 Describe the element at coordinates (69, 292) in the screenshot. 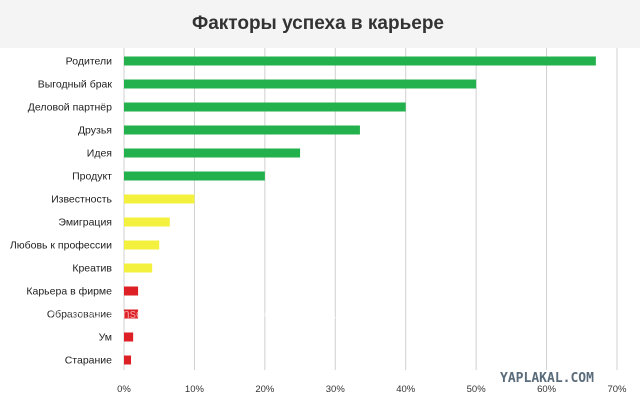

I see `category-label: Карьера в фирме` at that location.